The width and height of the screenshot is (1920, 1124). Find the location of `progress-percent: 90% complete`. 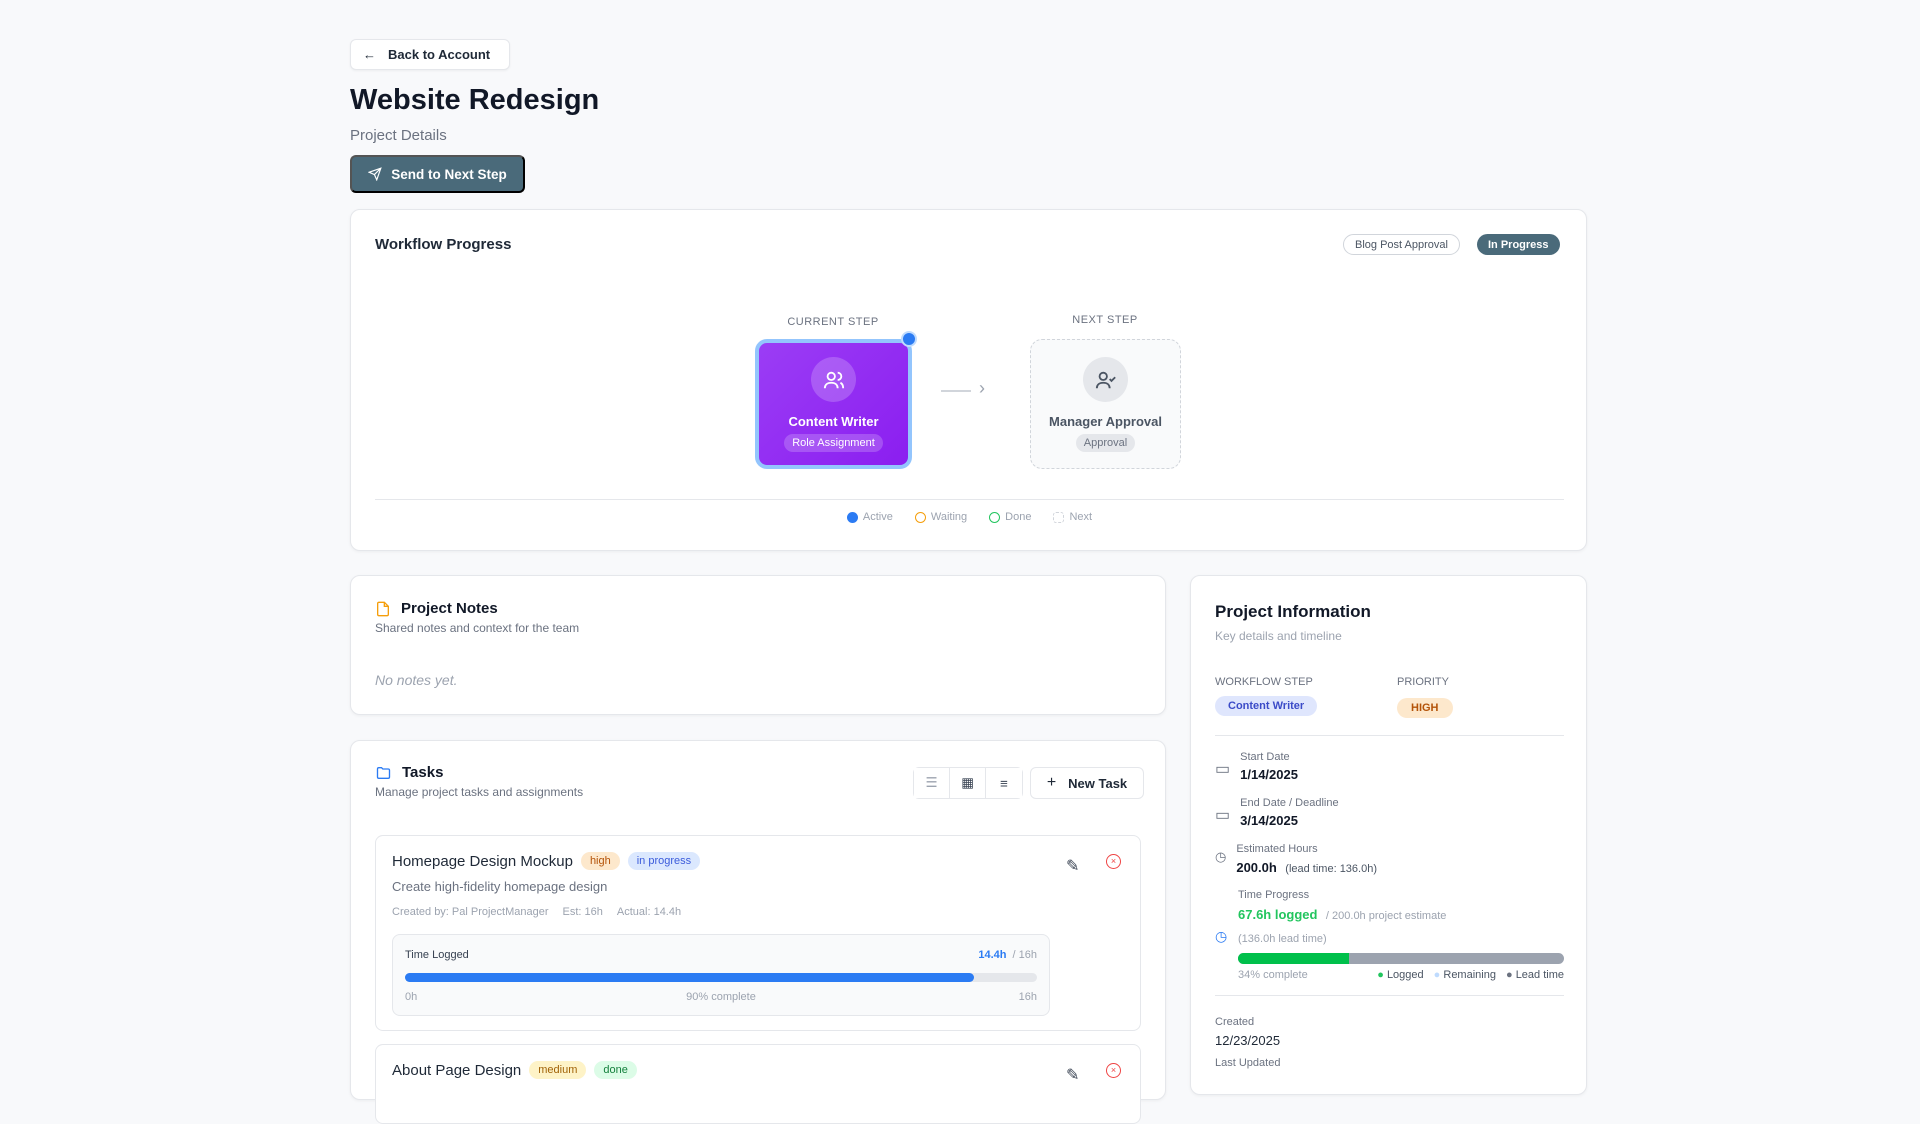

progress-percent: 90% complete is located at coordinates (721, 997).